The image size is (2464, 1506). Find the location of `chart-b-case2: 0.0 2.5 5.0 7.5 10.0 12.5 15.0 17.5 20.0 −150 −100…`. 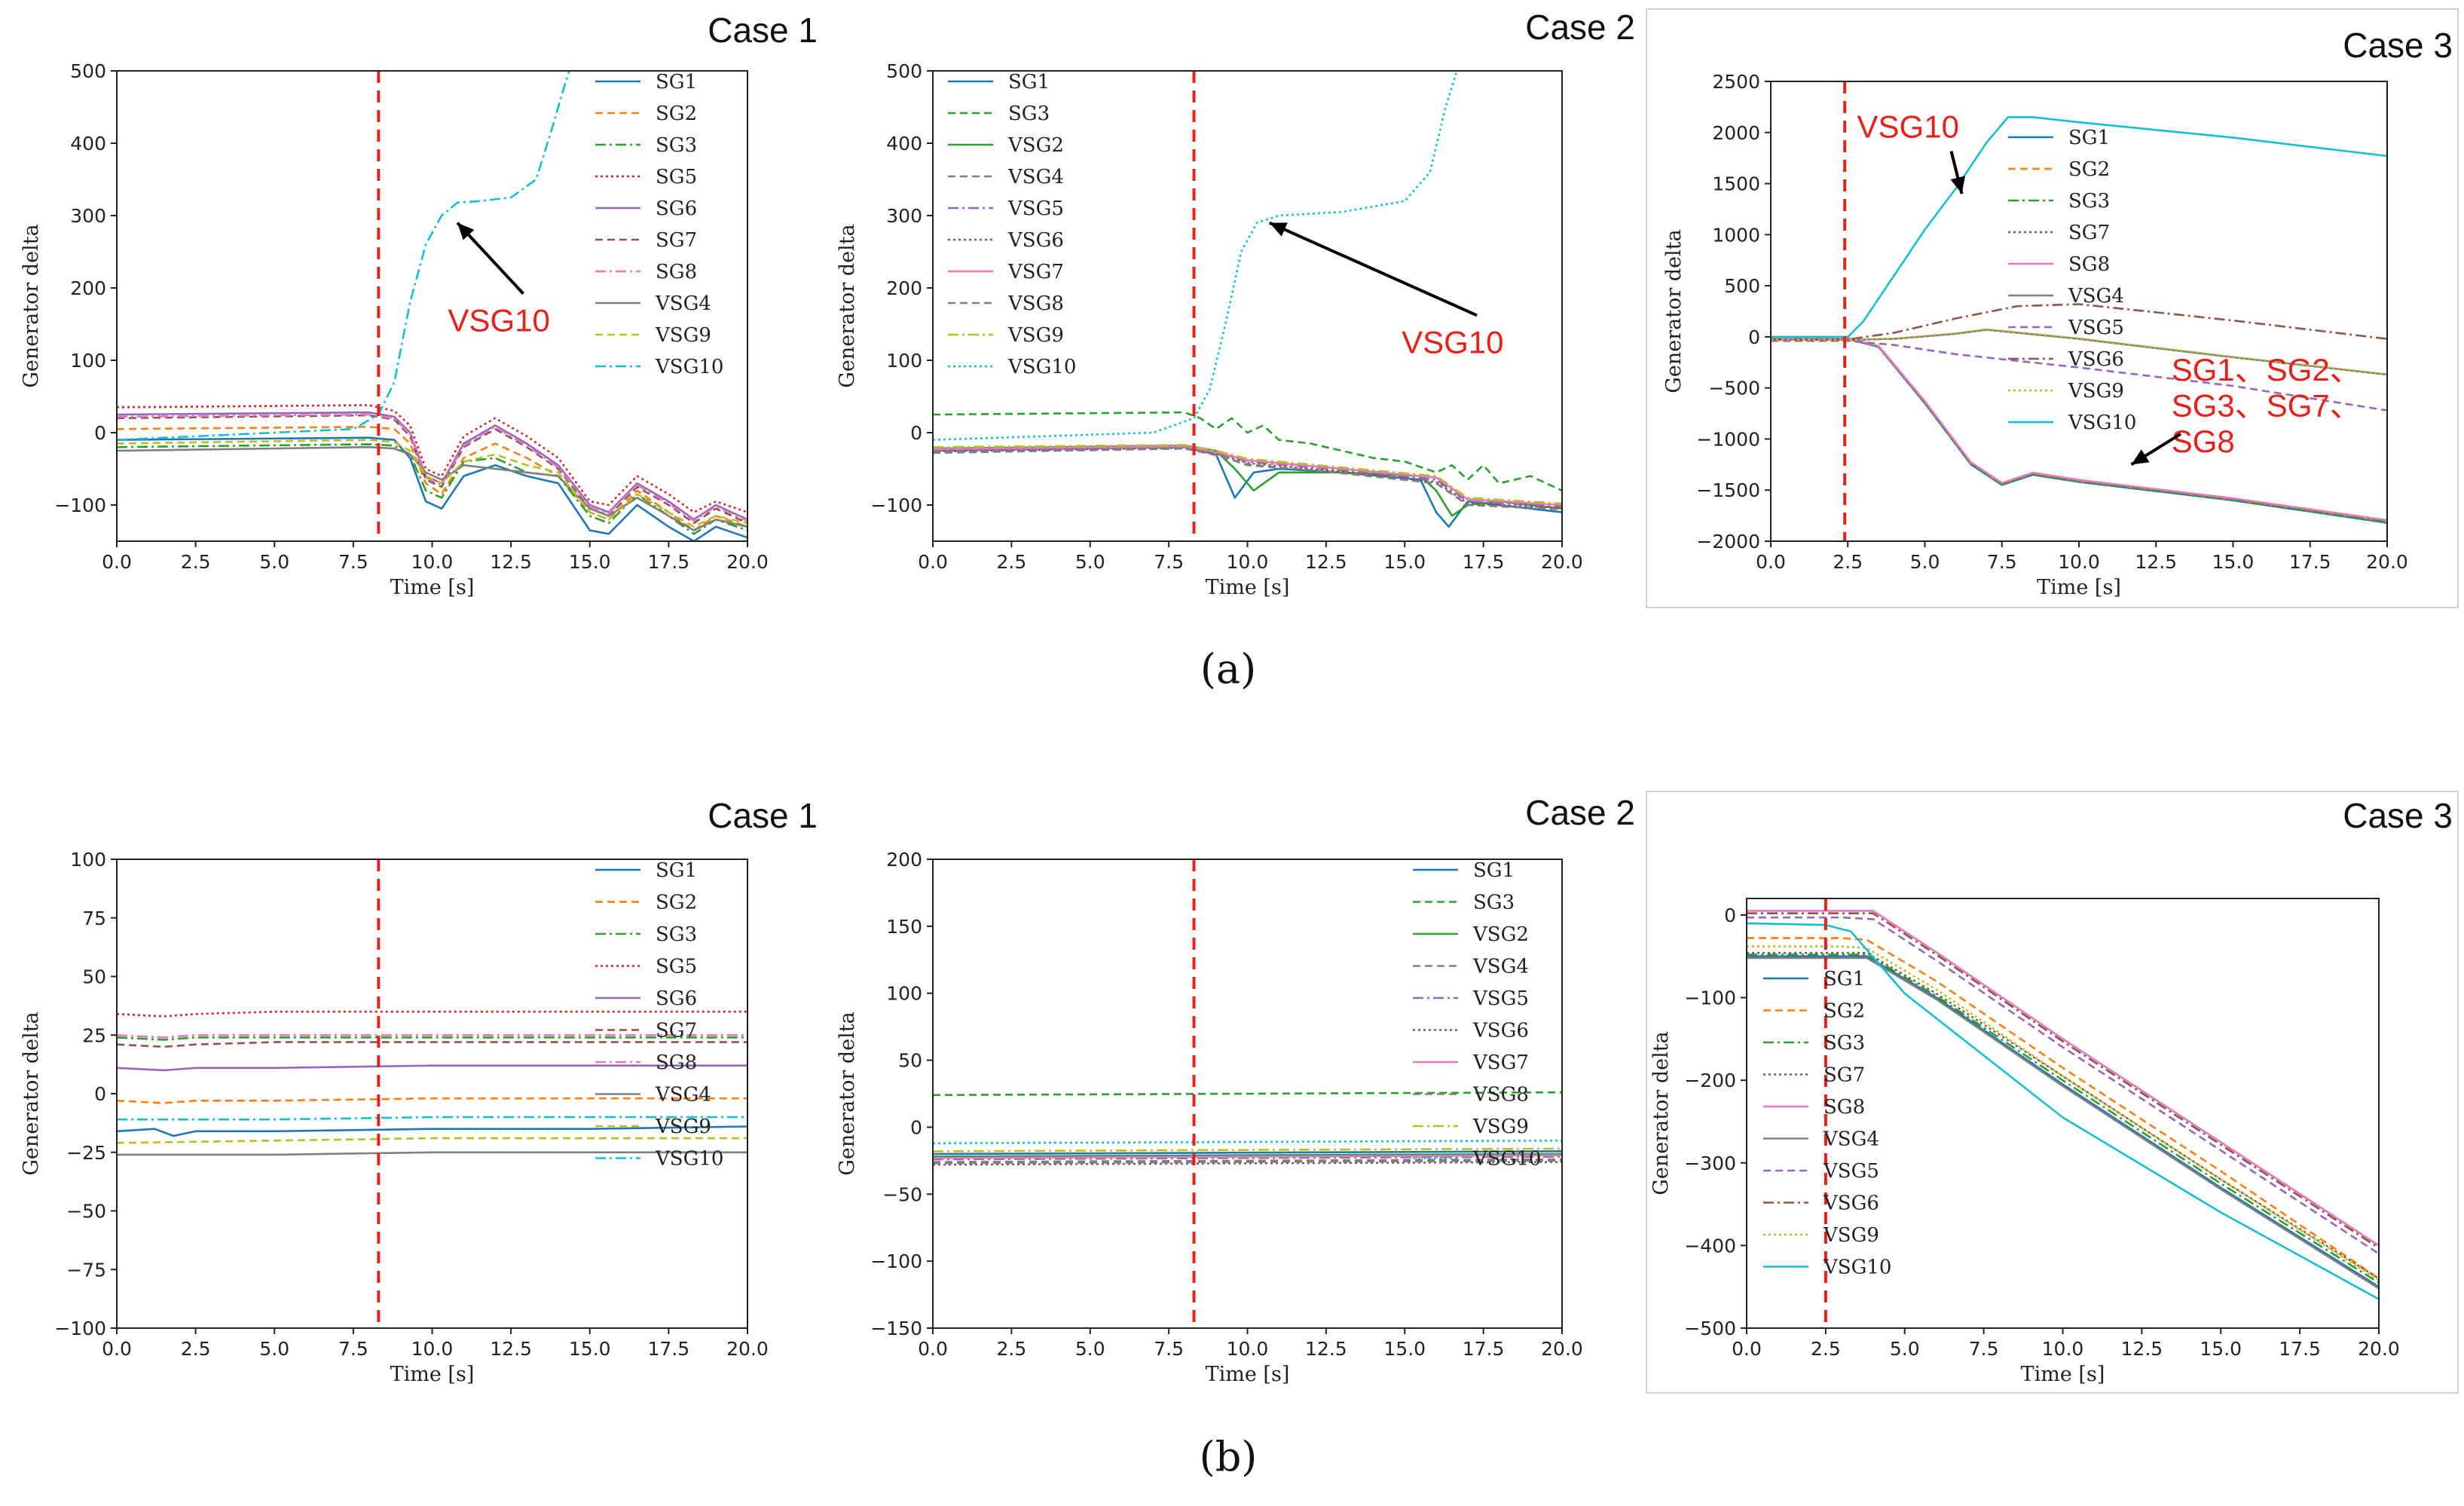

chart-b-case2: 0.0 2.5 5.0 7.5 10.0 12.5 15.0 17.5 20.0 −150 −100… is located at coordinates (1235, 1089).